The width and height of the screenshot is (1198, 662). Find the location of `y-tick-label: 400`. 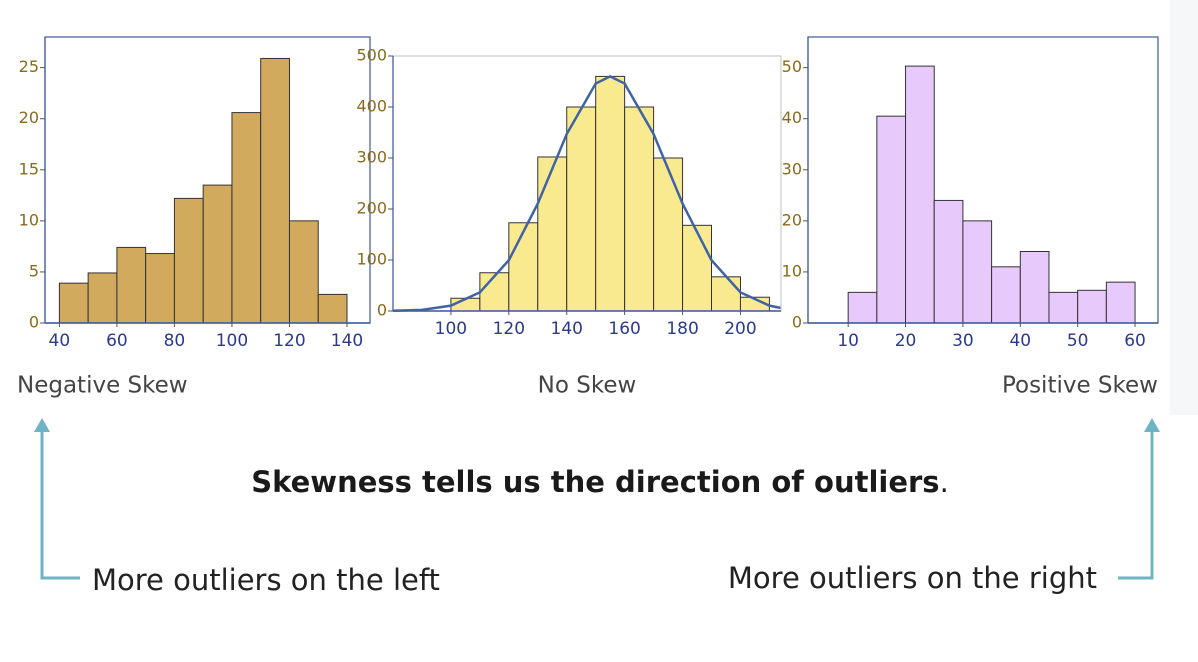

y-tick-label: 400 is located at coordinates (371, 106).